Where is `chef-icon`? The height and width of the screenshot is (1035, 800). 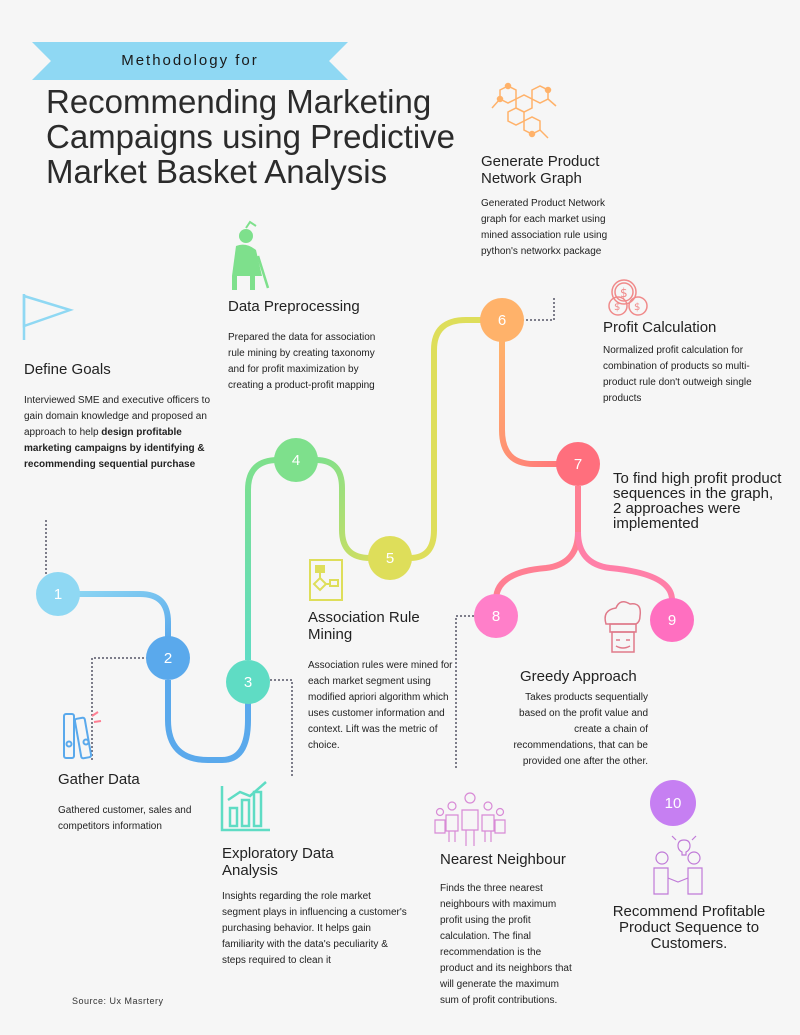 chef-icon is located at coordinates (623, 627).